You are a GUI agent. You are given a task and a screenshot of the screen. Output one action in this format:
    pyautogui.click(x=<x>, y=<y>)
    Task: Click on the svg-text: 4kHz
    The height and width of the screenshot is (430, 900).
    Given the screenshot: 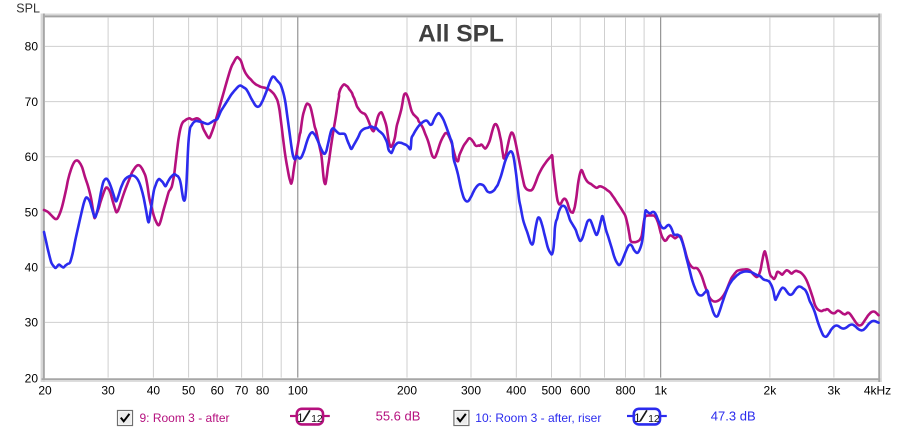 What is the action you would take?
    pyautogui.click(x=877, y=391)
    